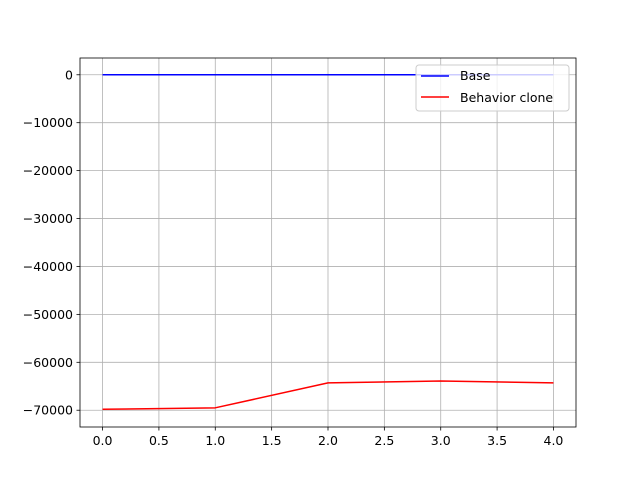 This screenshot has width=640, height=480. I want to click on y-tick-label: −50000, so click(48, 314).